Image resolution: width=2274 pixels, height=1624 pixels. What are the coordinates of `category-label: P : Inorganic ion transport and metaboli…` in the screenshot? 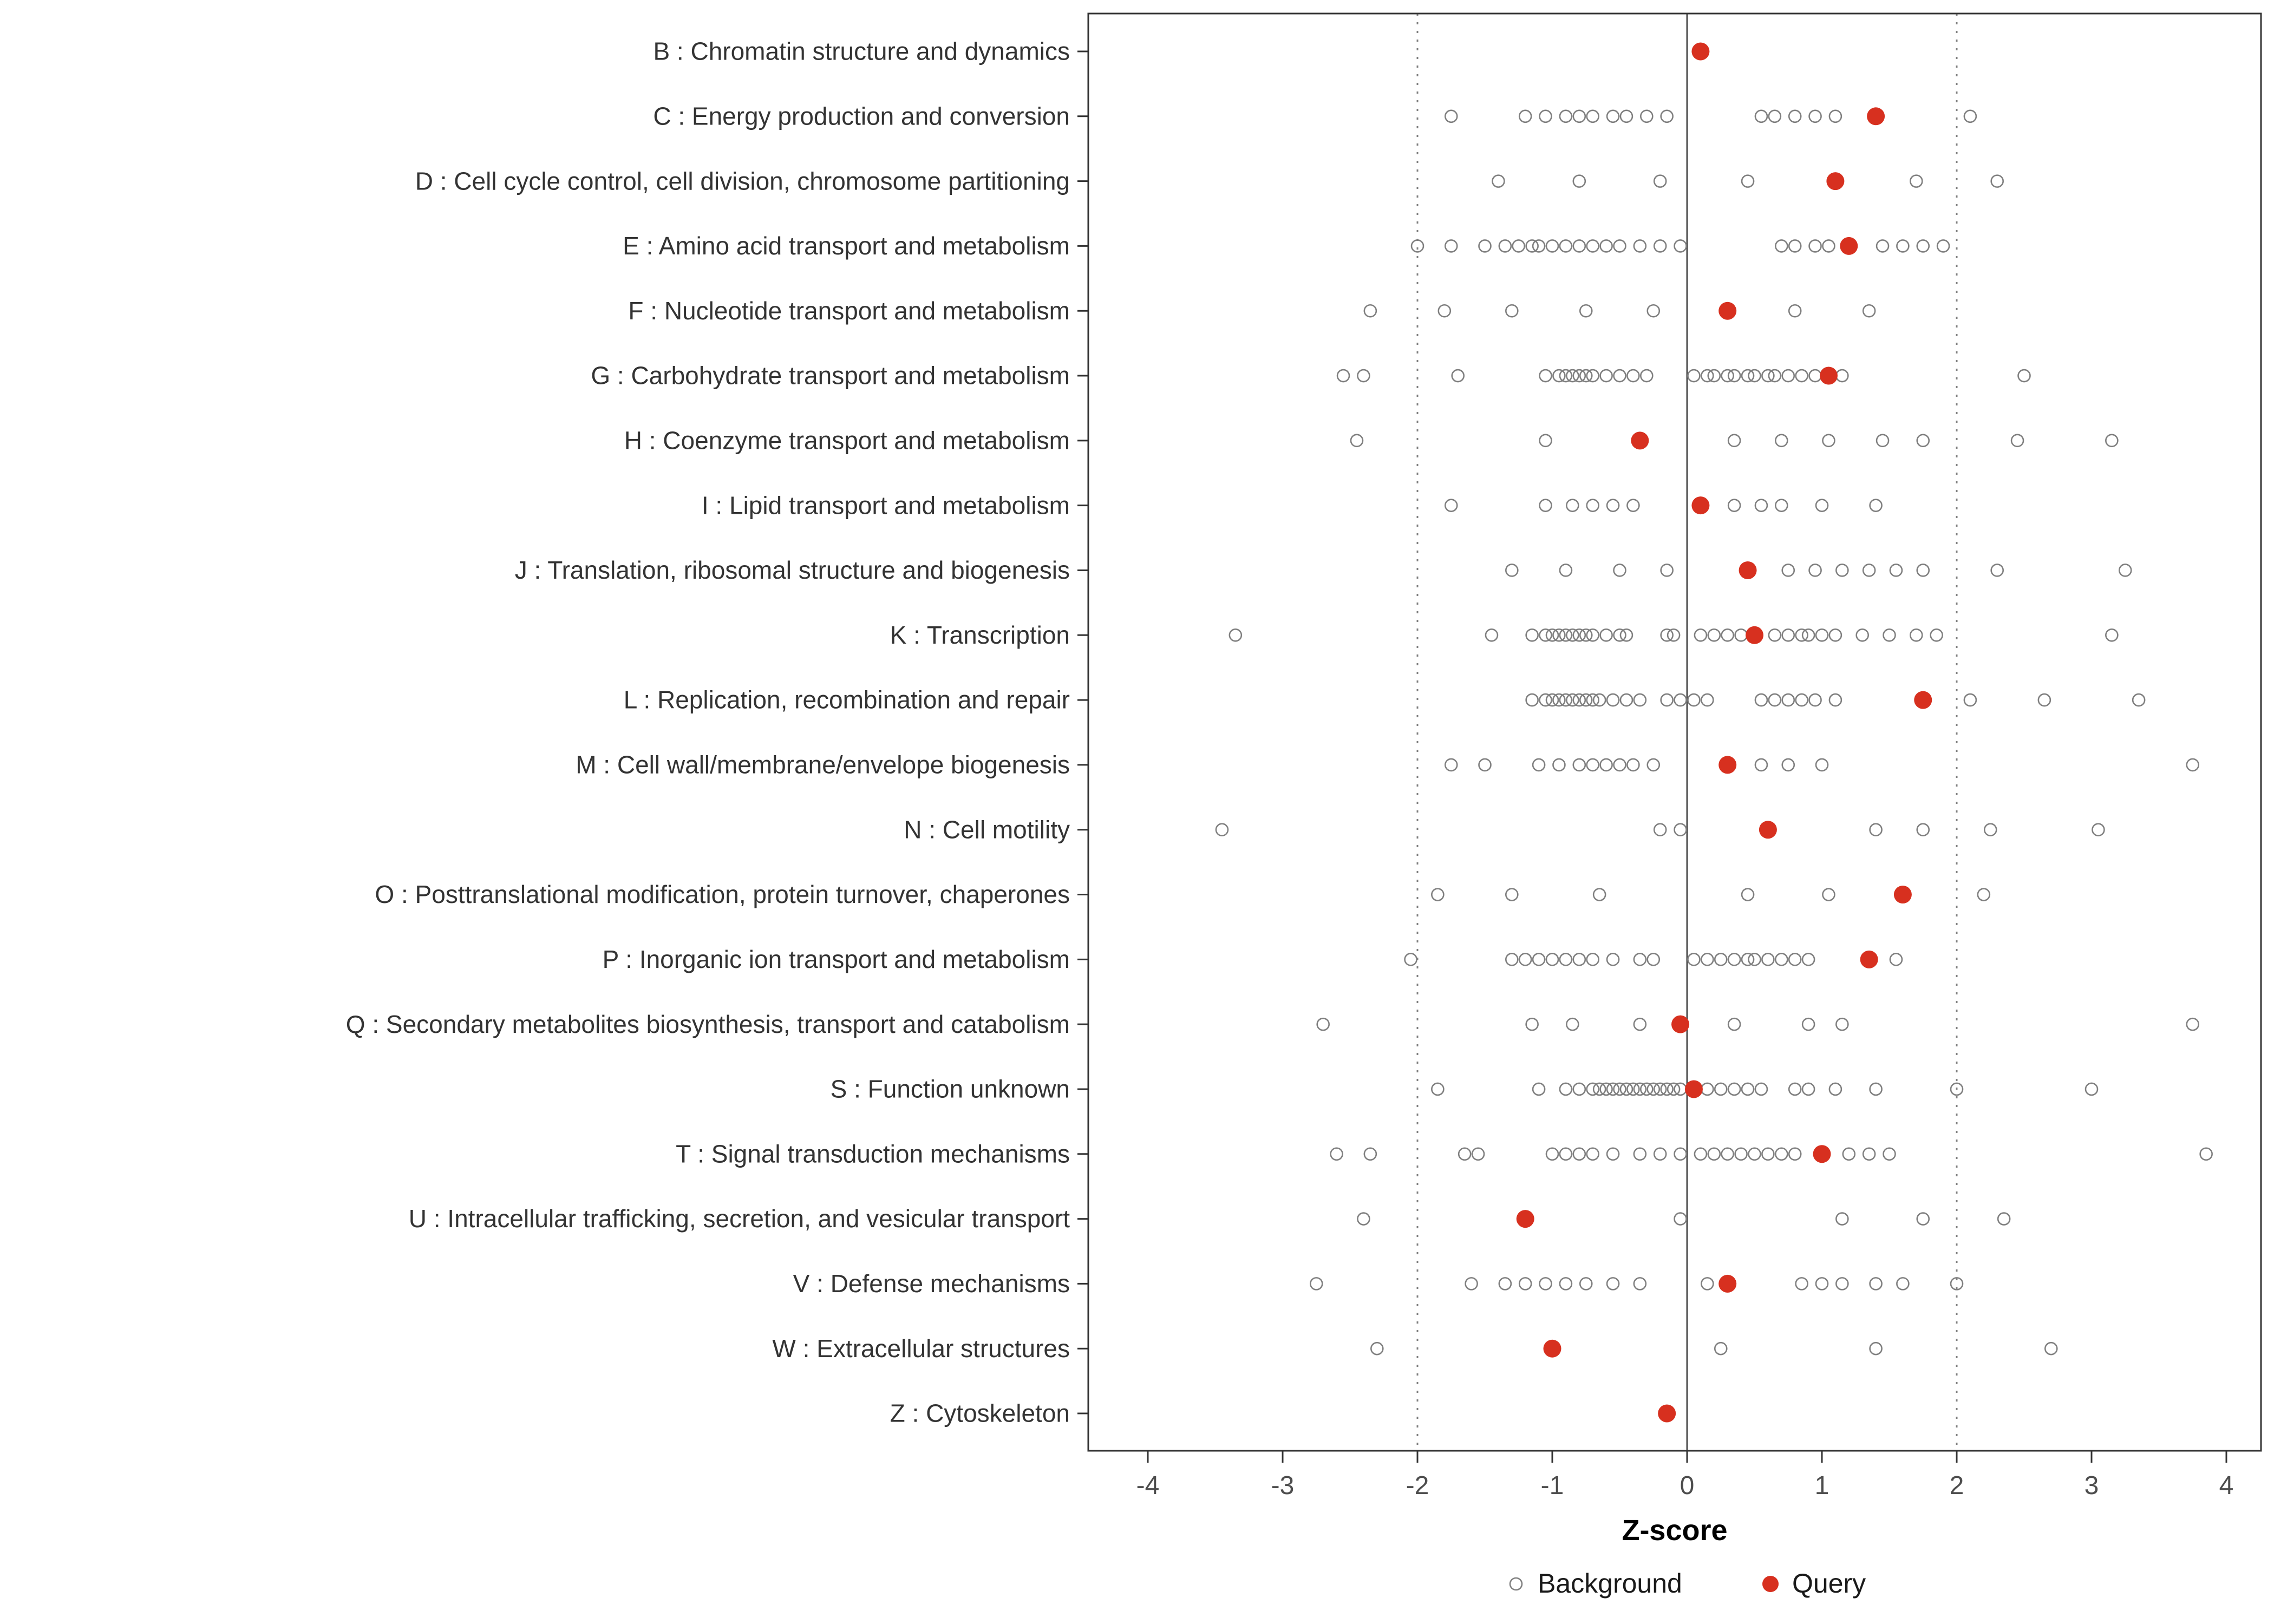 It's located at (837, 959).